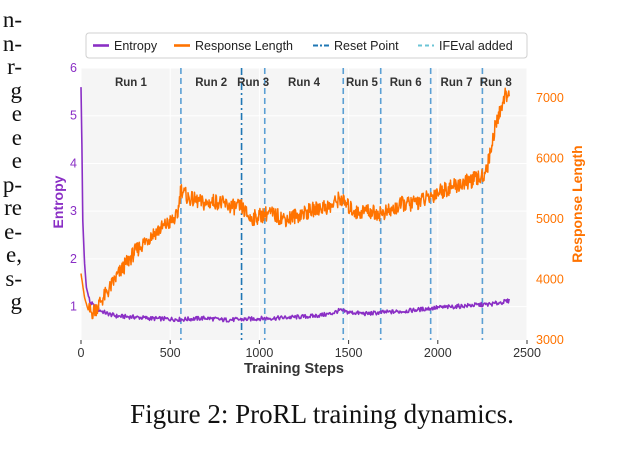  What do you see at coordinates (73, 307) in the screenshot?
I see `y-left-tick-label: 1` at bounding box center [73, 307].